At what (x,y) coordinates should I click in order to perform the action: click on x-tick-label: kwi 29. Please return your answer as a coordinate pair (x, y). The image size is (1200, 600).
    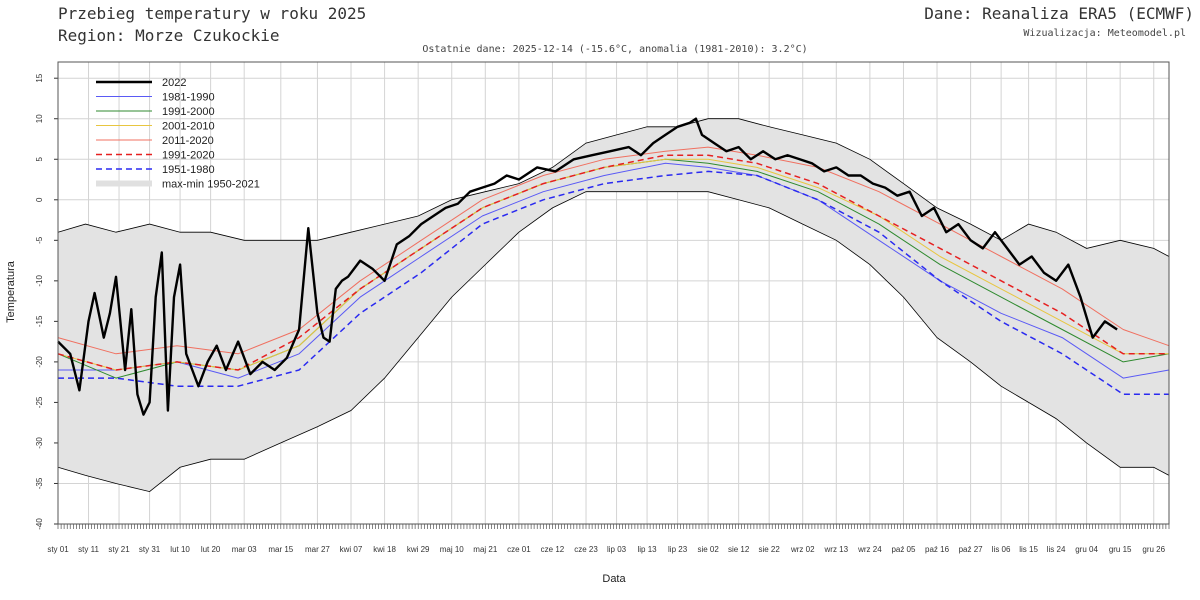
    Looking at the image, I should click on (418, 549).